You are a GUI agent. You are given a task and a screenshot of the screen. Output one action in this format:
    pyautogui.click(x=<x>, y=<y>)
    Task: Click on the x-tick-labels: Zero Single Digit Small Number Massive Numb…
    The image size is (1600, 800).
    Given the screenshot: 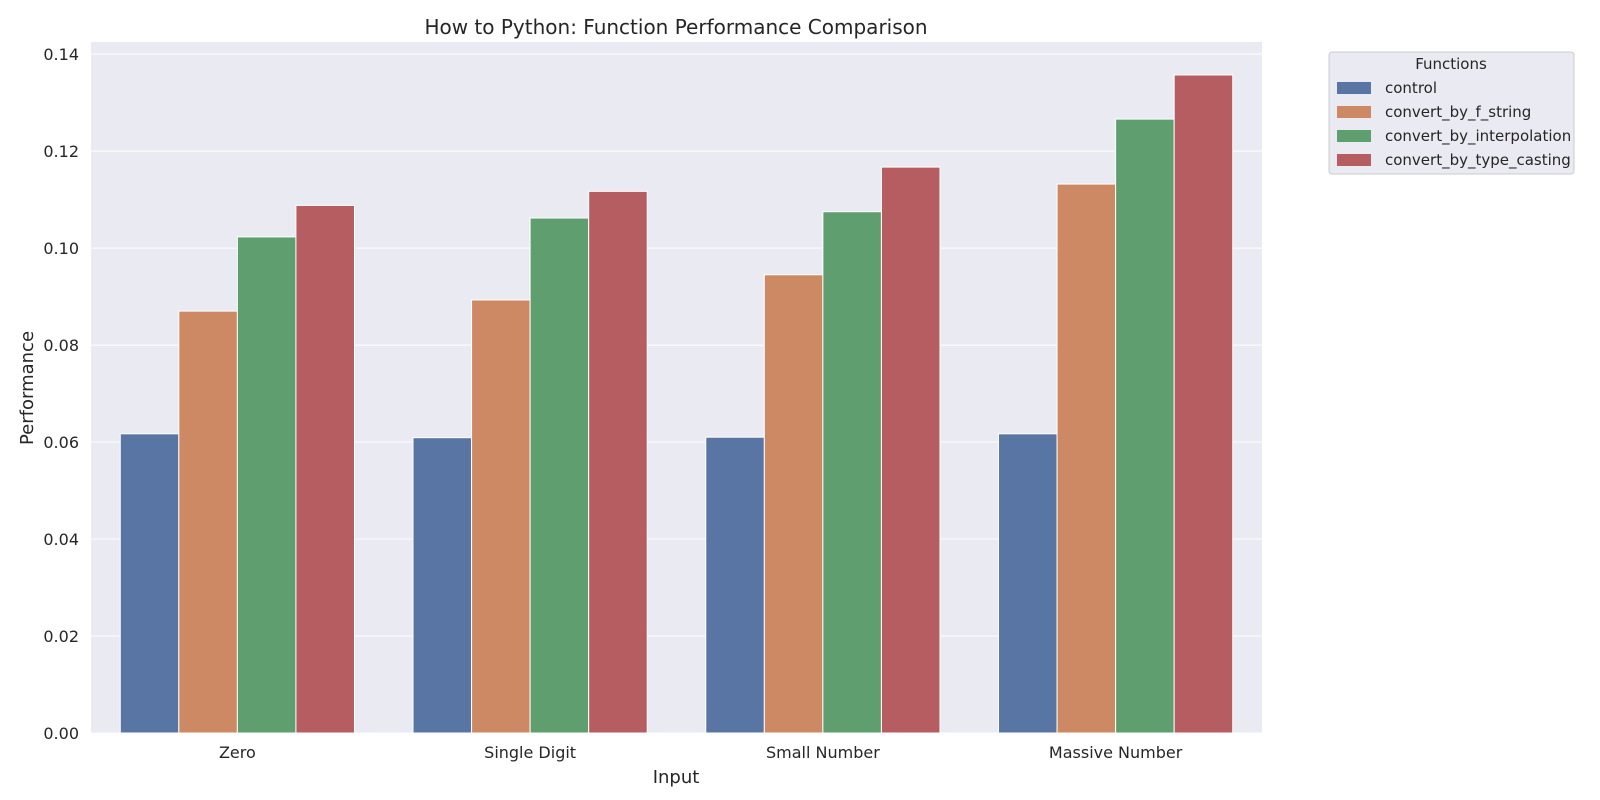 What is the action you would take?
    pyautogui.click(x=701, y=752)
    